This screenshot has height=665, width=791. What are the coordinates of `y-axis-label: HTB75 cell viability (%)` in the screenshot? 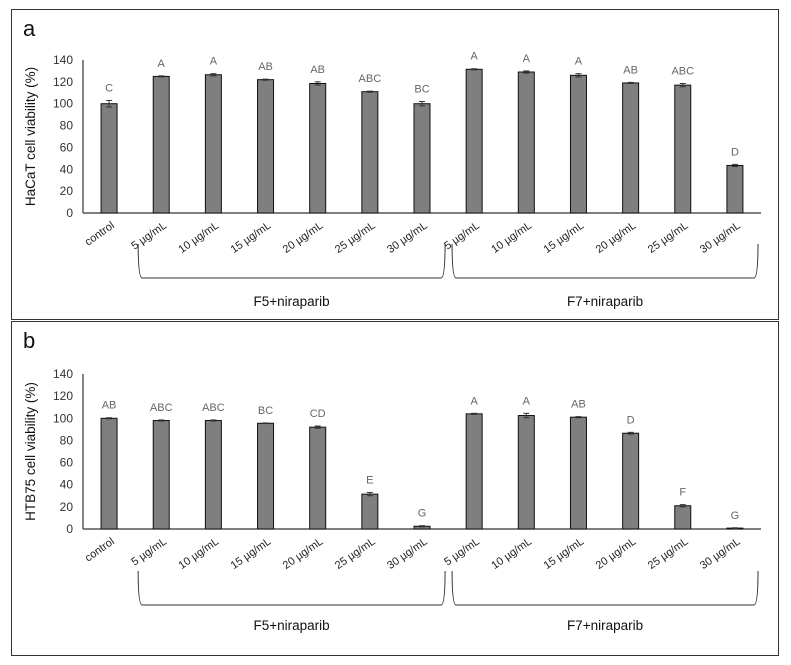 It's located at (30, 451).